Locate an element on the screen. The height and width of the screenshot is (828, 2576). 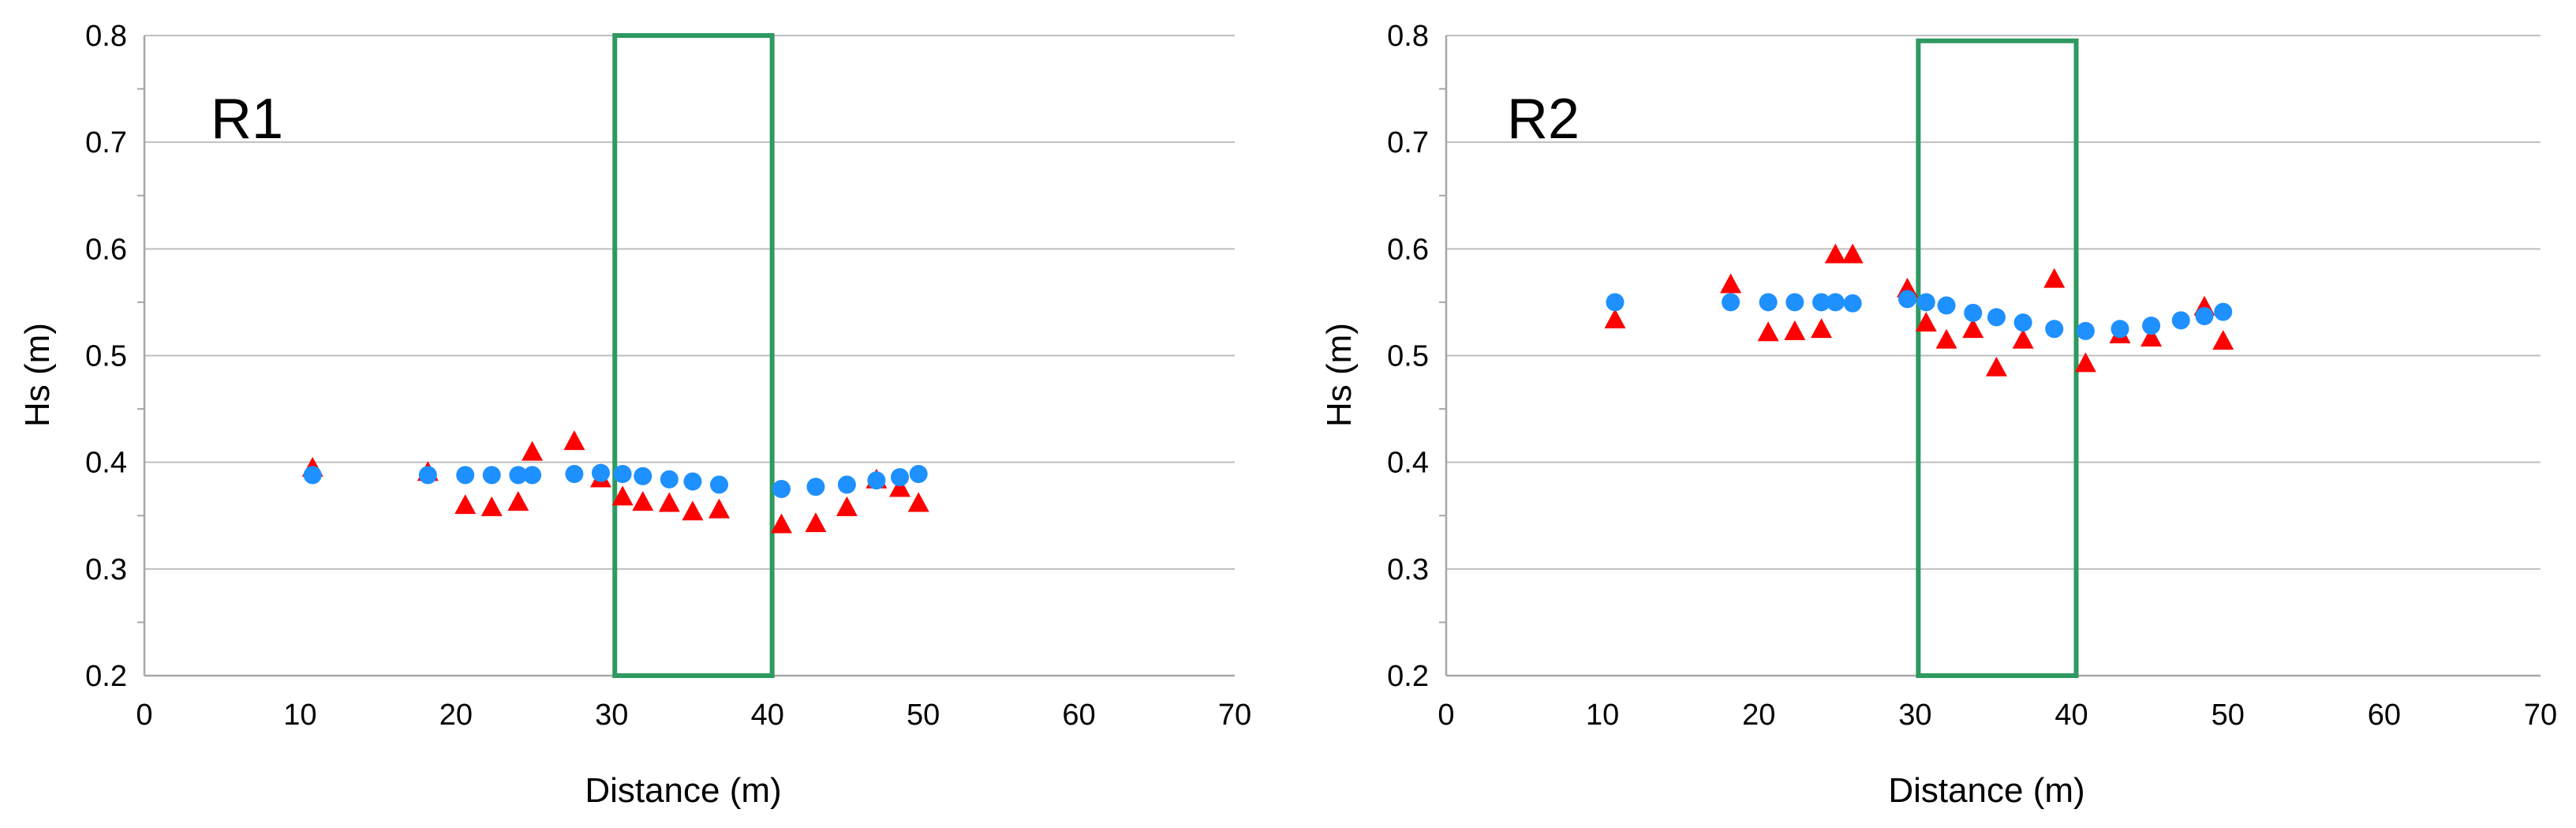
x-tick-label-r1-6: 60 is located at coordinates (1078, 716).